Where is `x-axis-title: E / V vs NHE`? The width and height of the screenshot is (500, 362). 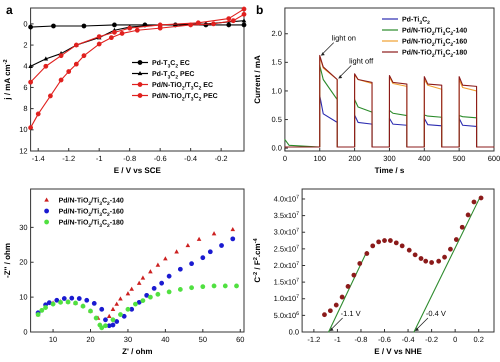
x-axis-title: E / V vs NHE is located at coordinates (398, 351).